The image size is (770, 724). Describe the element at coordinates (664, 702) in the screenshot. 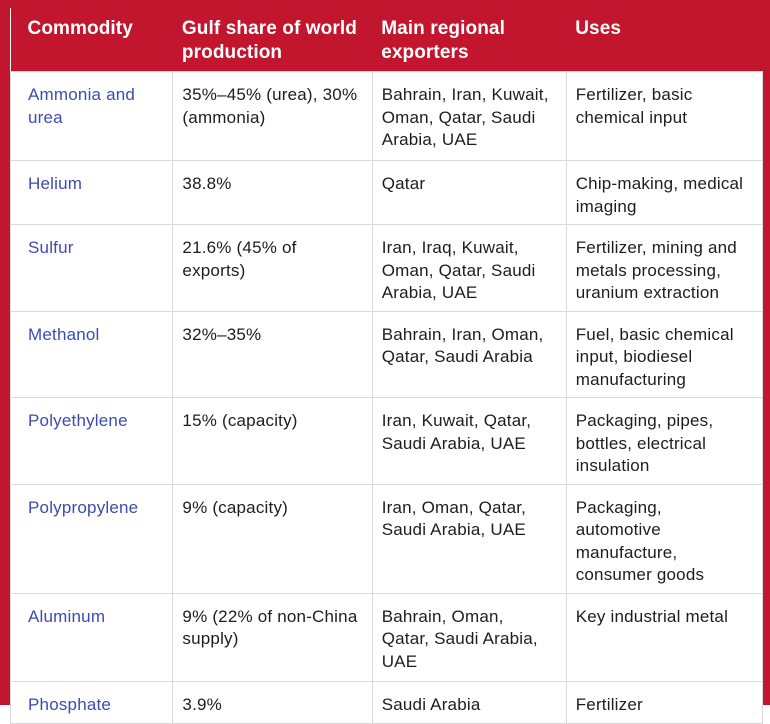

I see `cell-uses: Fertilizer` at that location.